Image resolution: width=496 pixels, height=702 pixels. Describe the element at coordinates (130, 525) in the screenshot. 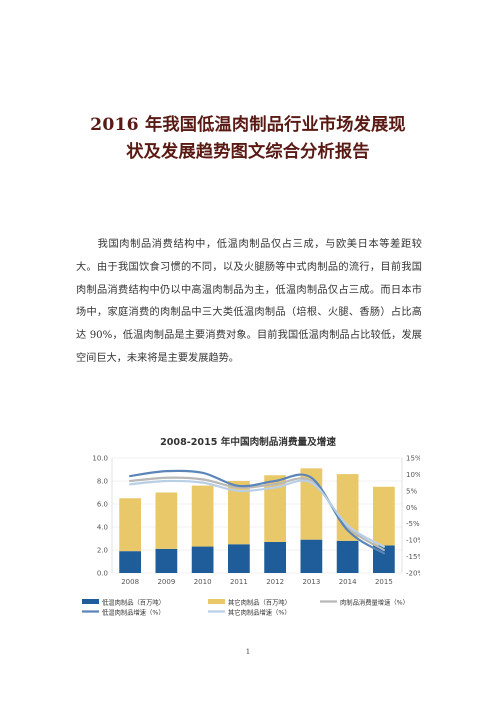

I see `bar-other-2008` at that location.